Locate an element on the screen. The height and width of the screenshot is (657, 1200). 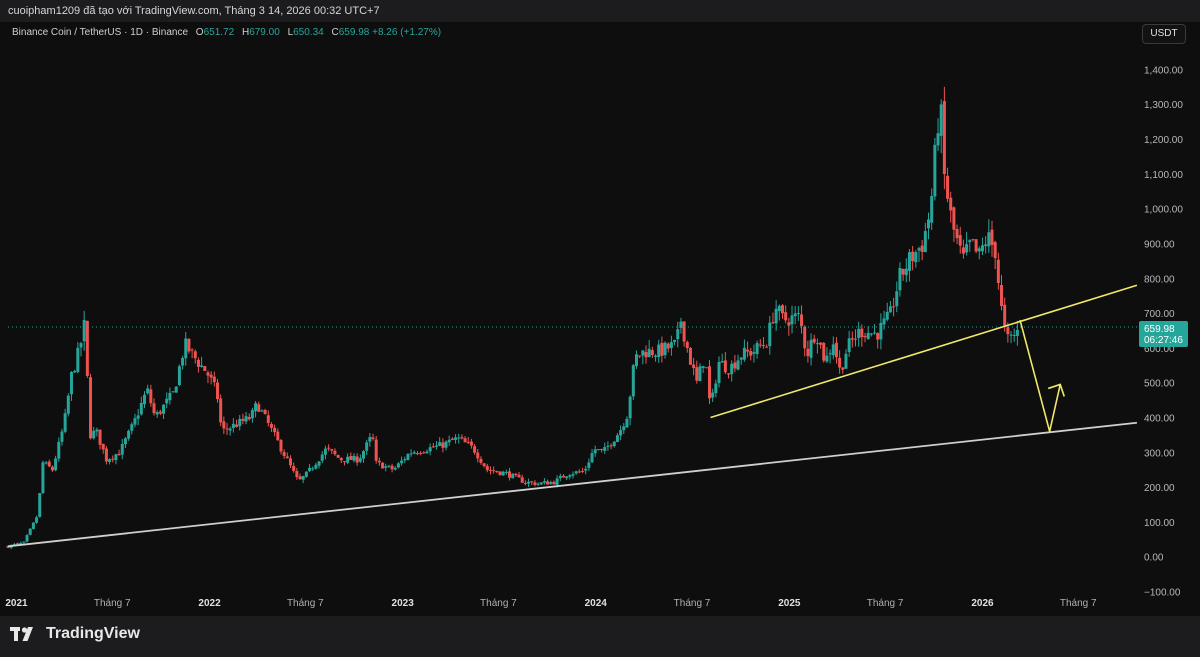
time-axis-label: Tháng 7 is located at coordinates (112, 603).